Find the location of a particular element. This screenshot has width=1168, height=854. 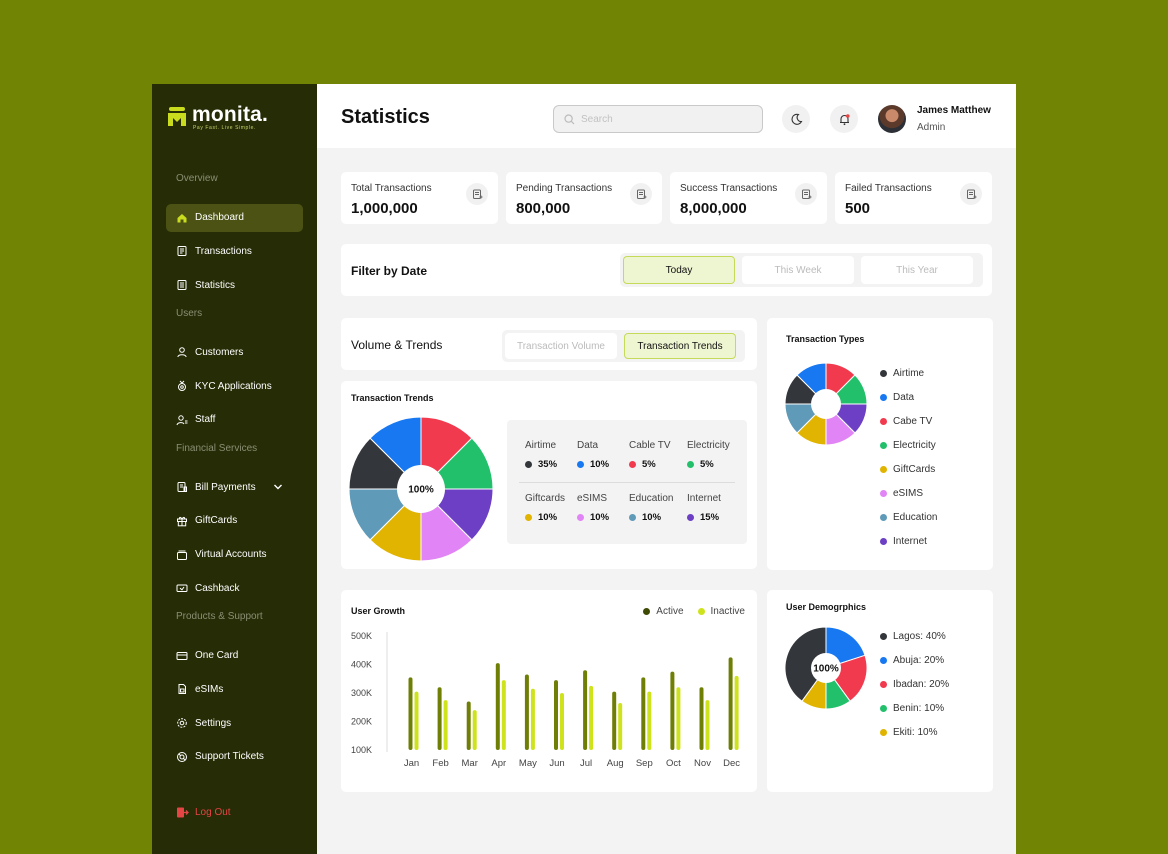

bar-inactive-jun is located at coordinates (562, 721).